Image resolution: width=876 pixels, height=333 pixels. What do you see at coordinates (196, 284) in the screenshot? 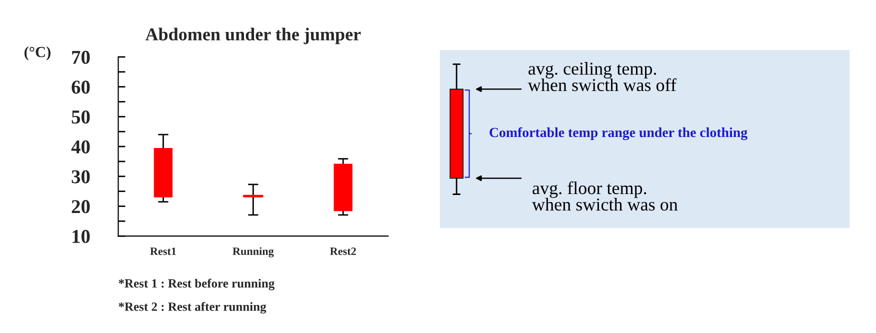
I see `text: *Rest 1 : Rest before running` at bounding box center [196, 284].